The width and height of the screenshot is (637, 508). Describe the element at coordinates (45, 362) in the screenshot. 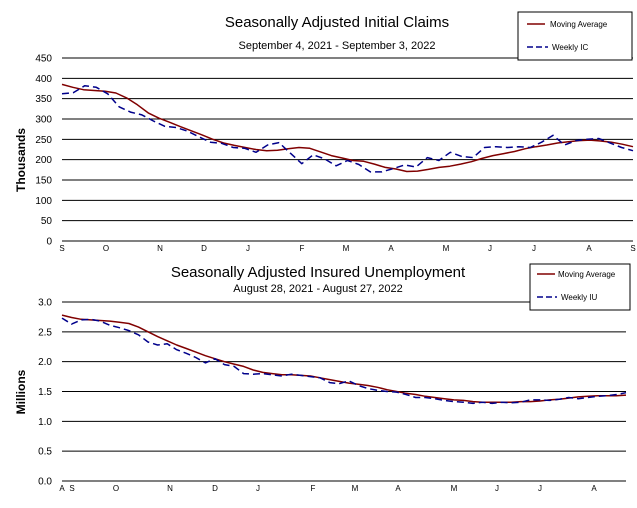

I see `y-tick-label: 2.0` at that location.